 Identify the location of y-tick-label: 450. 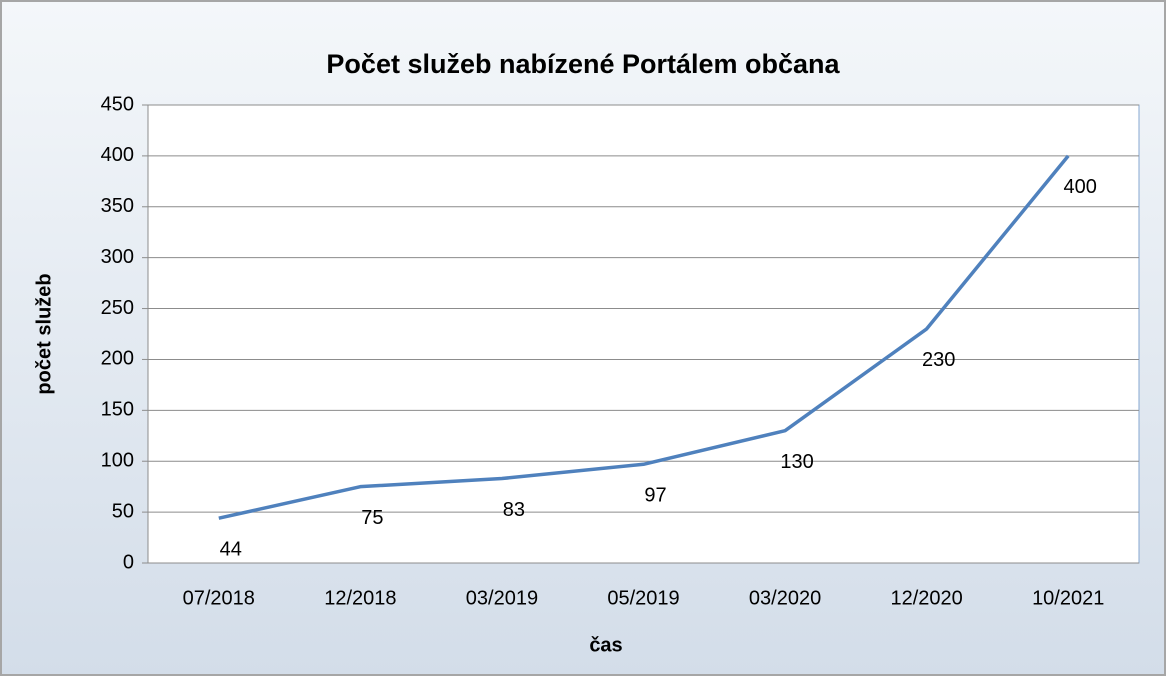
(117, 104).